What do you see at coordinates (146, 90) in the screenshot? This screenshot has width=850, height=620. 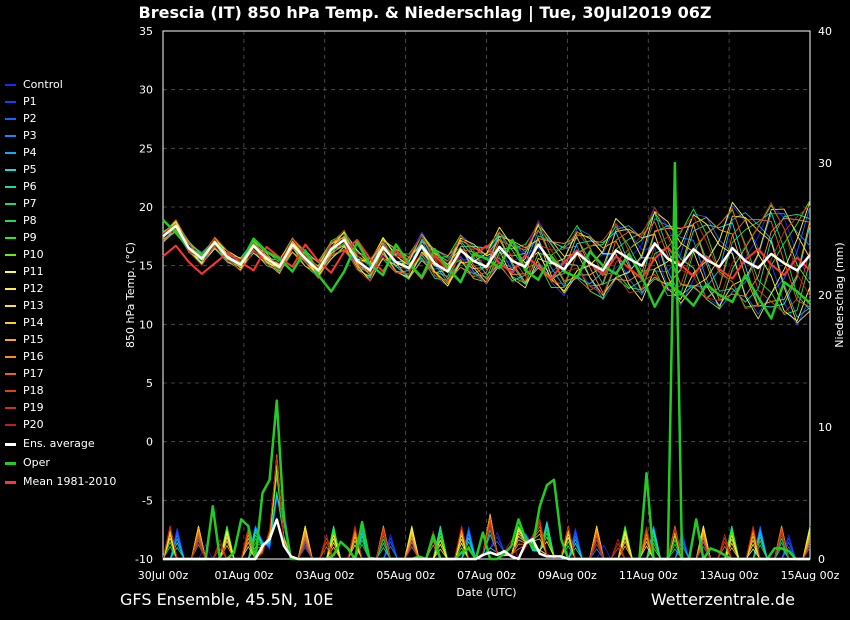 I see `y-tick-label: 30` at bounding box center [146, 90].